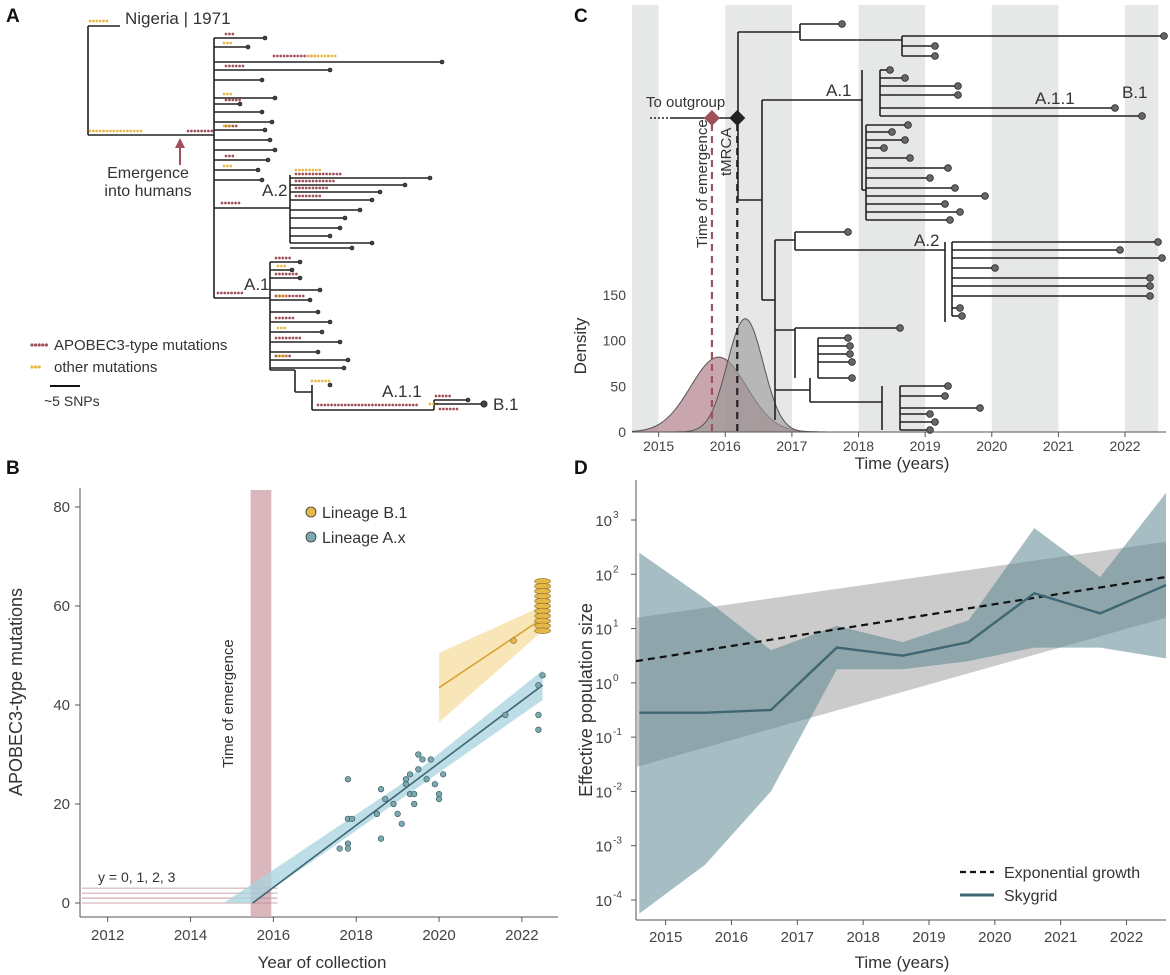 The image size is (1170, 975). I want to click on panel-b-ylabel: APOBEC3-type mutations, so click(16, 692).